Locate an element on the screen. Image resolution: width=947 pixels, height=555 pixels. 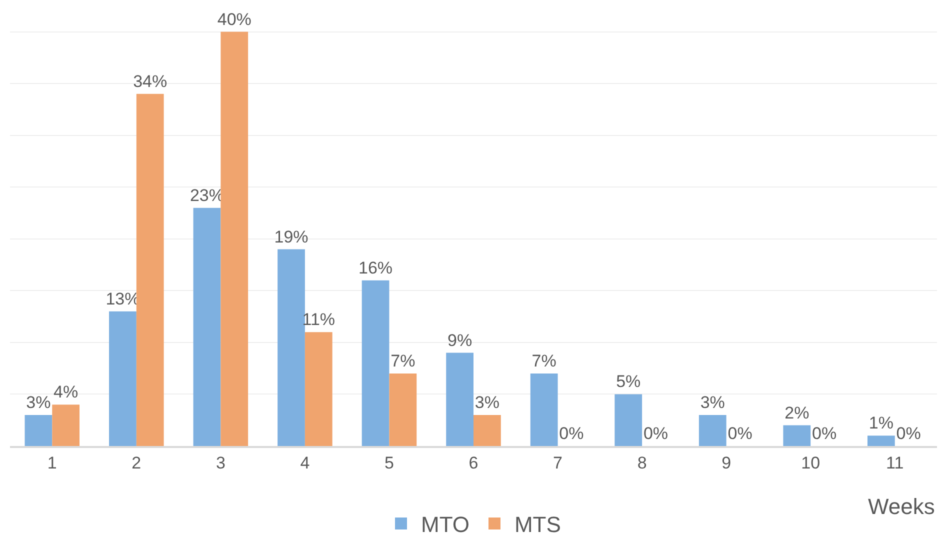
x-tick-label: 7 is located at coordinates (558, 462).